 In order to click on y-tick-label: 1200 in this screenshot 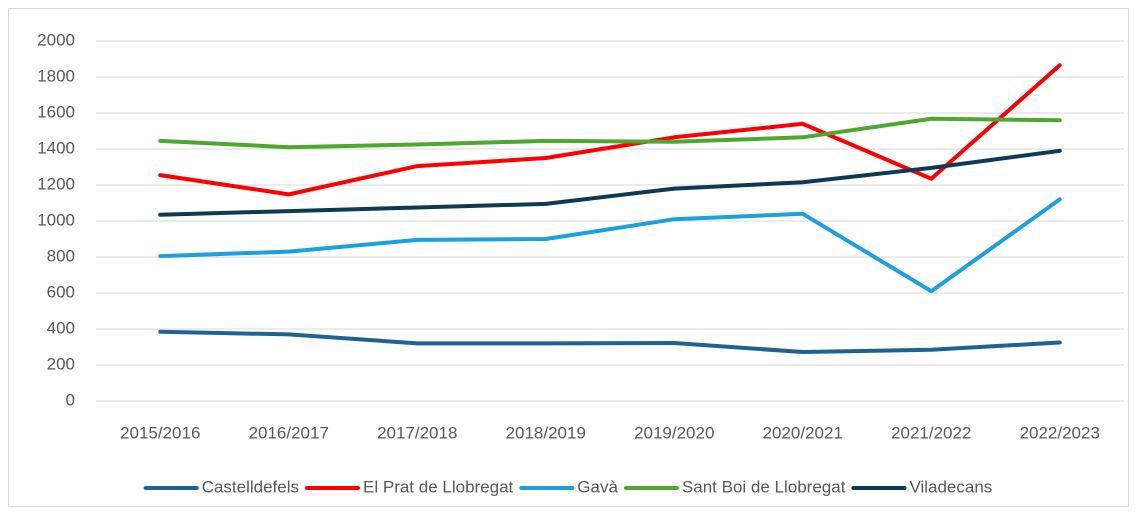, I will do `click(56, 183)`.